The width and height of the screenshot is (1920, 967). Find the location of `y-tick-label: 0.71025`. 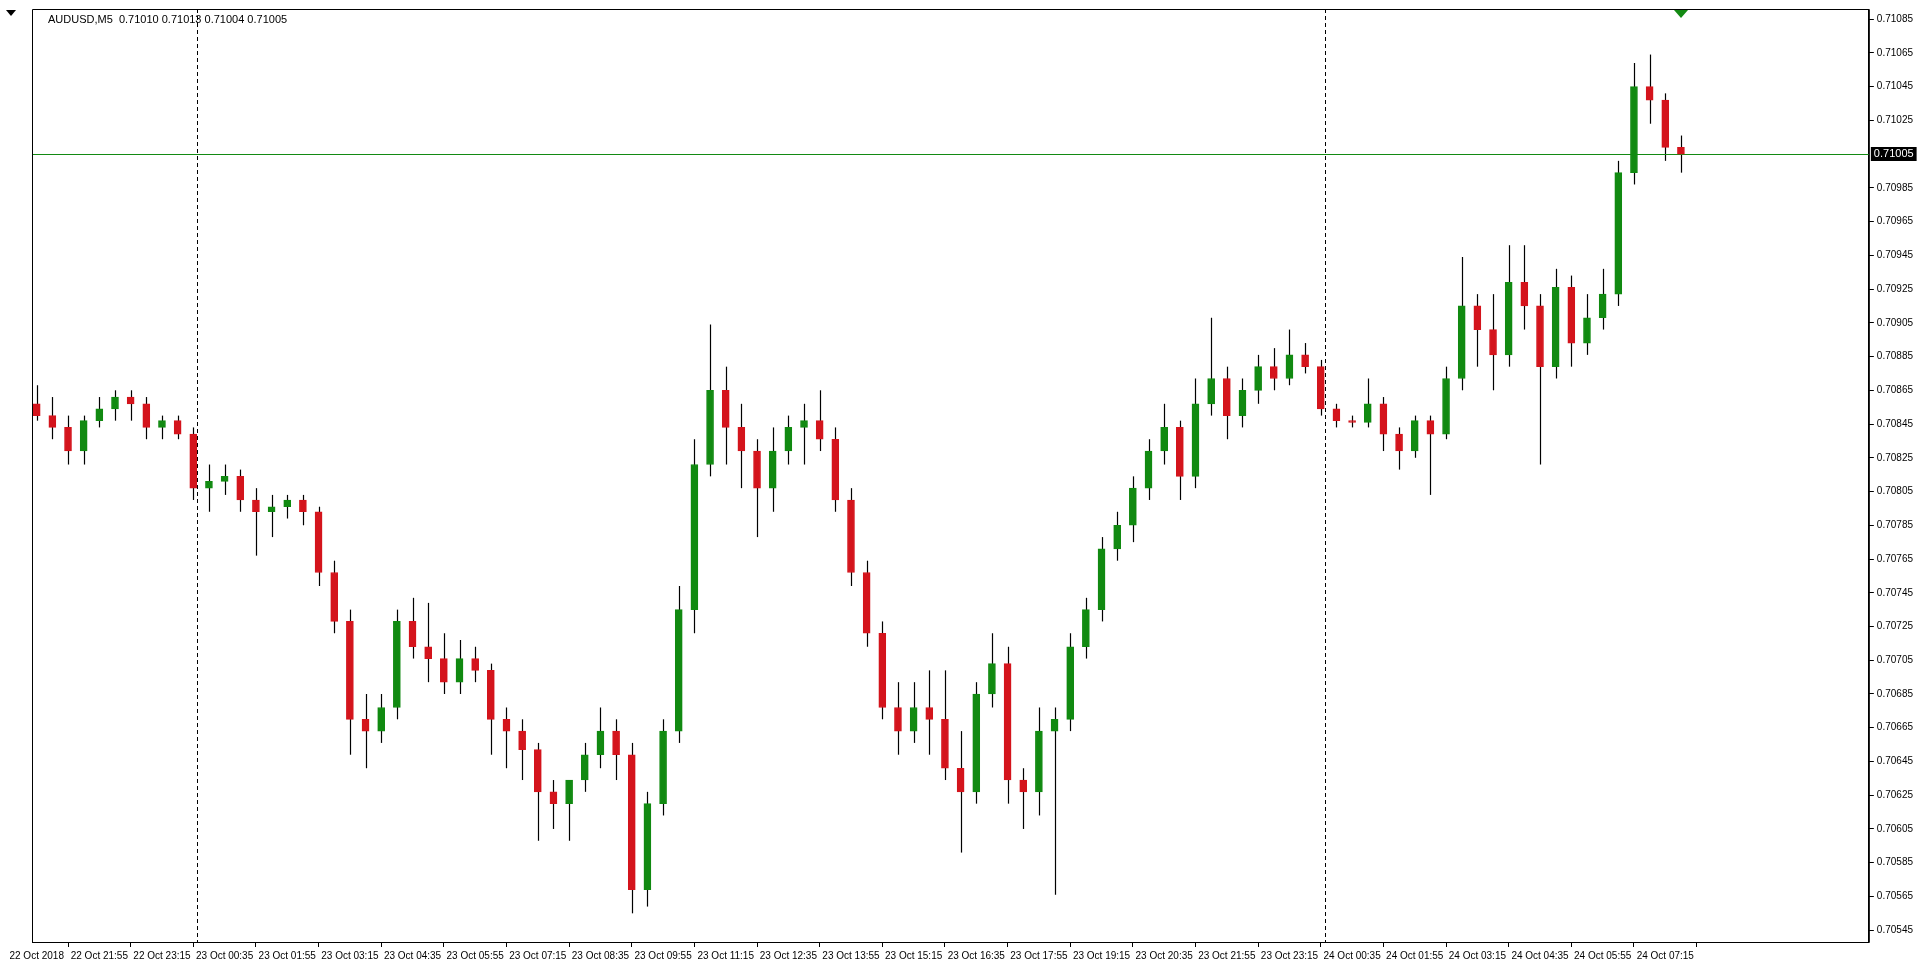

y-tick-label: 0.71025 is located at coordinates (1895, 120).